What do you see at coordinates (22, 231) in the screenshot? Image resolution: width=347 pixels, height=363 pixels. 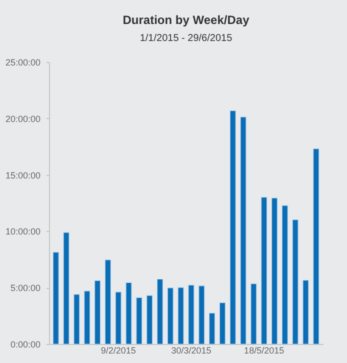 I see `y-tick-label: 10:00:00` at bounding box center [22, 231].